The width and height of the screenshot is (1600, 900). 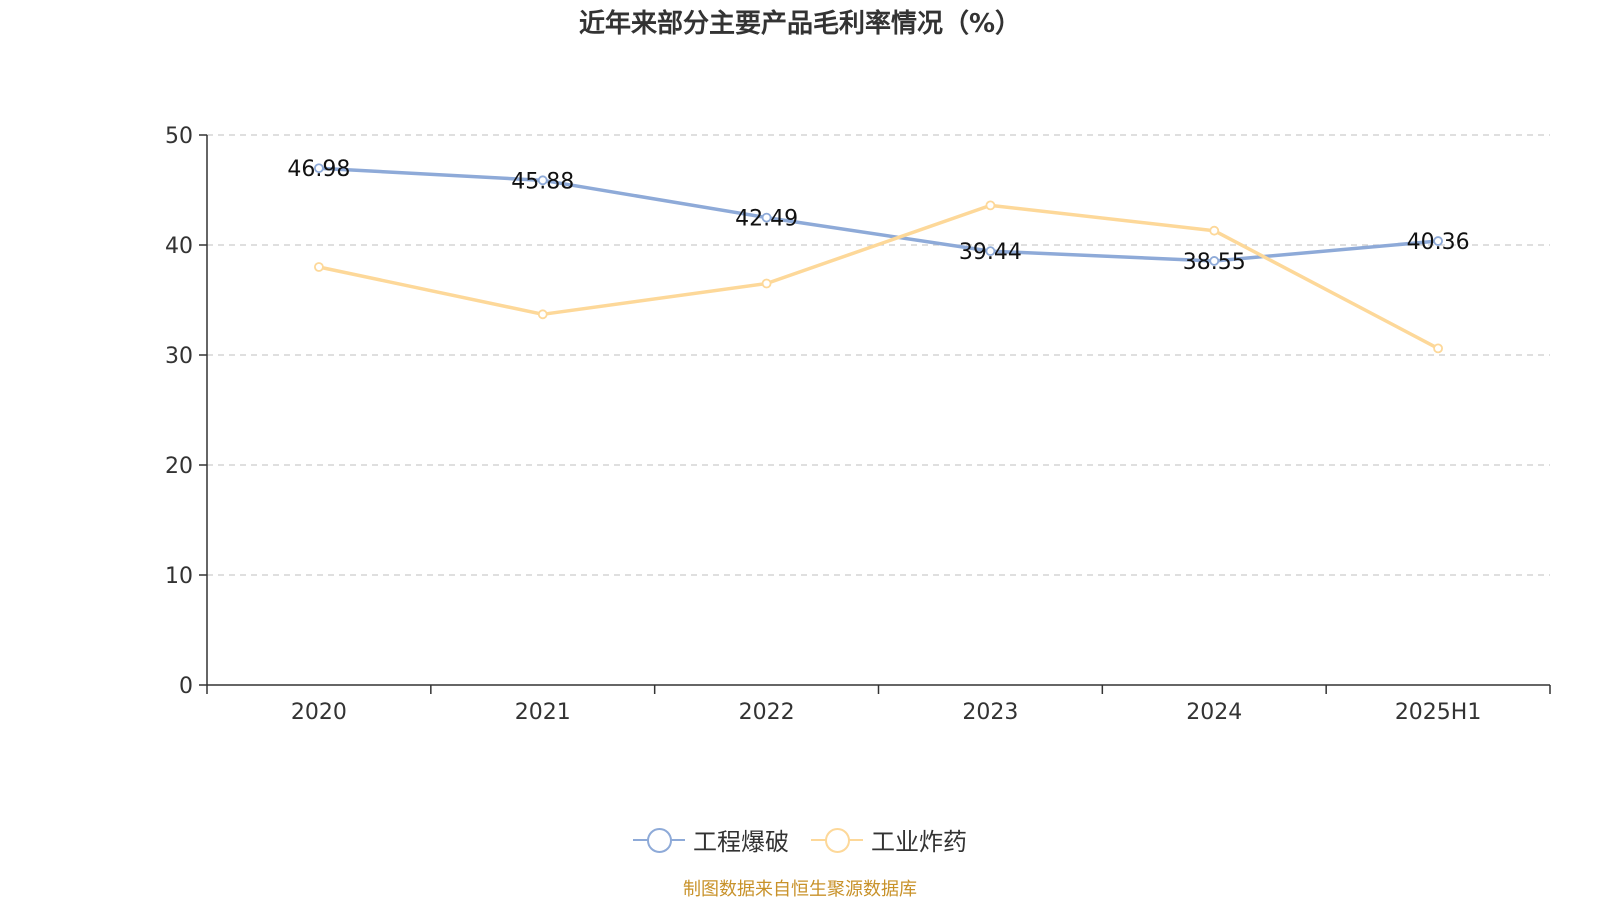 What do you see at coordinates (319, 712) in the screenshot?
I see `x-tick-label: 2020` at bounding box center [319, 712].